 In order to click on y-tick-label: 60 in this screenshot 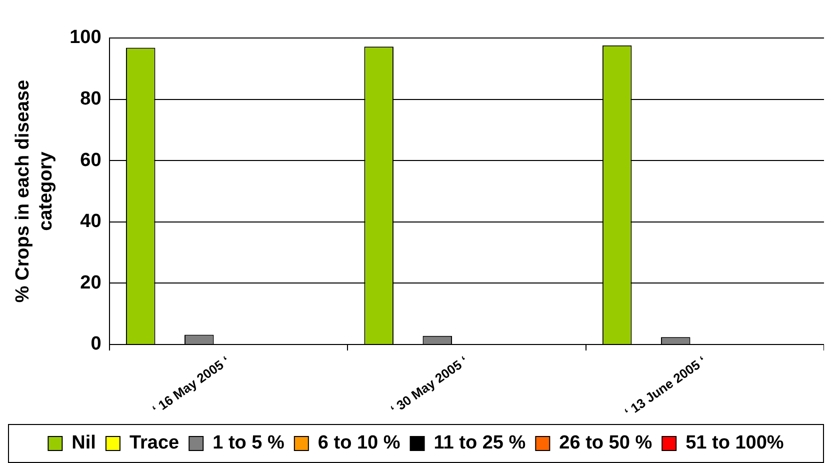, I will do `click(91, 160)`.